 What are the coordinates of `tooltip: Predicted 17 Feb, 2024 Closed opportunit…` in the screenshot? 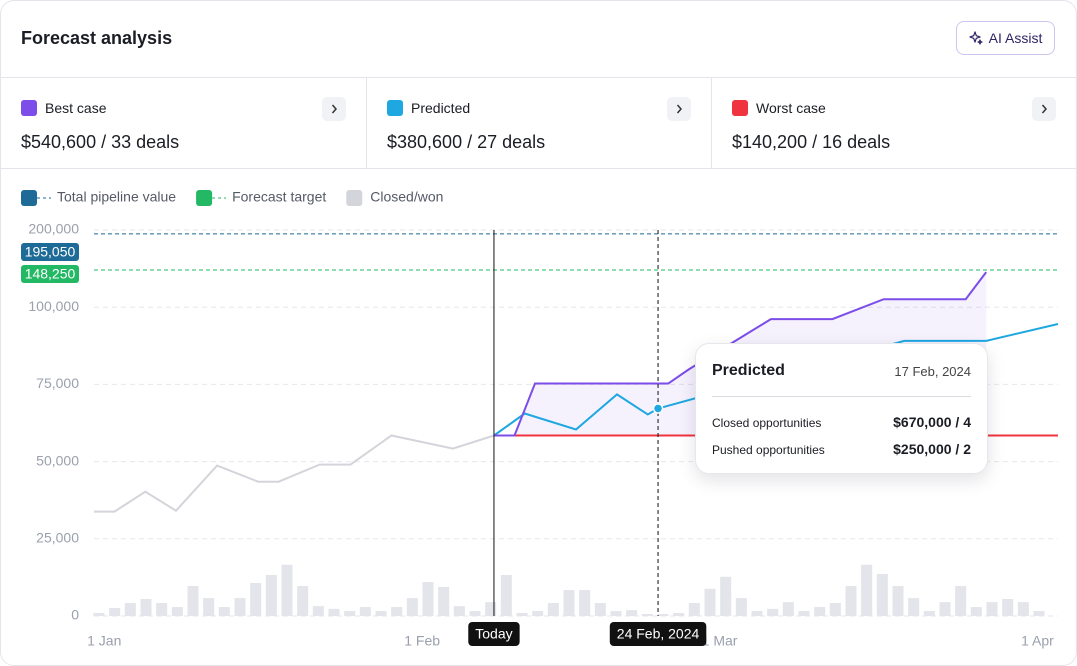 It's located at (841, 408).